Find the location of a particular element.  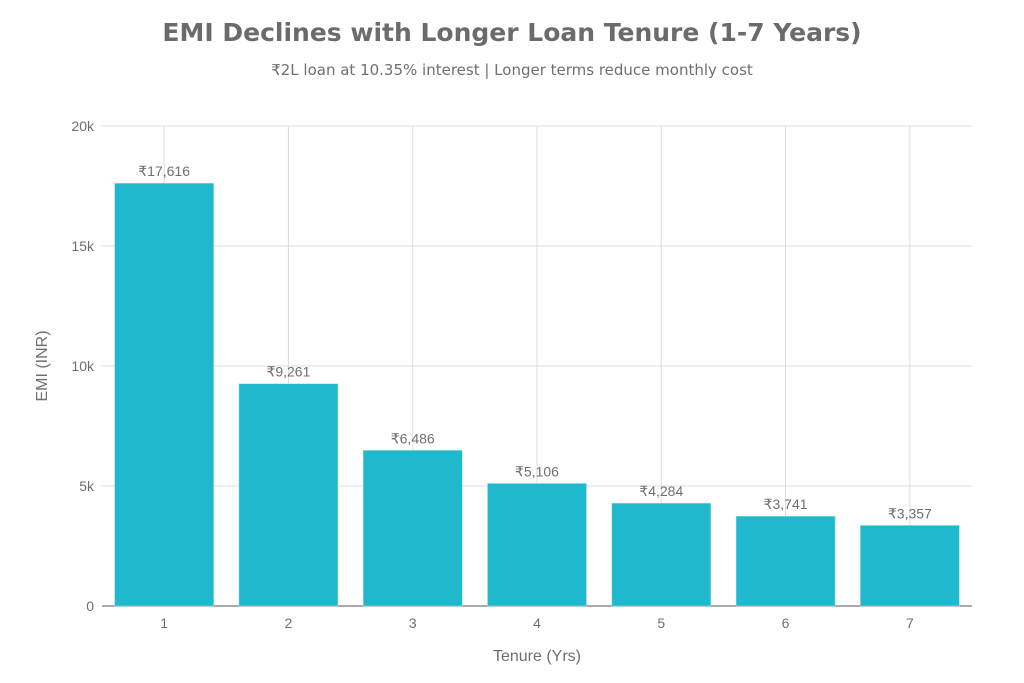

data-label: ₹17,616 is located at coordinates (164, 171).